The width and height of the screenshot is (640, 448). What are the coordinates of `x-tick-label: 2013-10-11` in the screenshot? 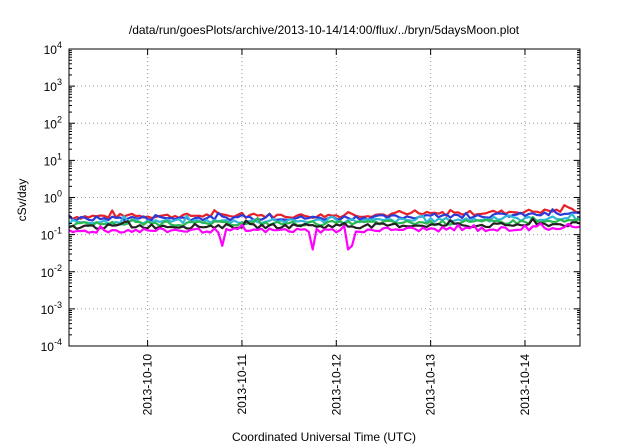 It's located at (242, 384).